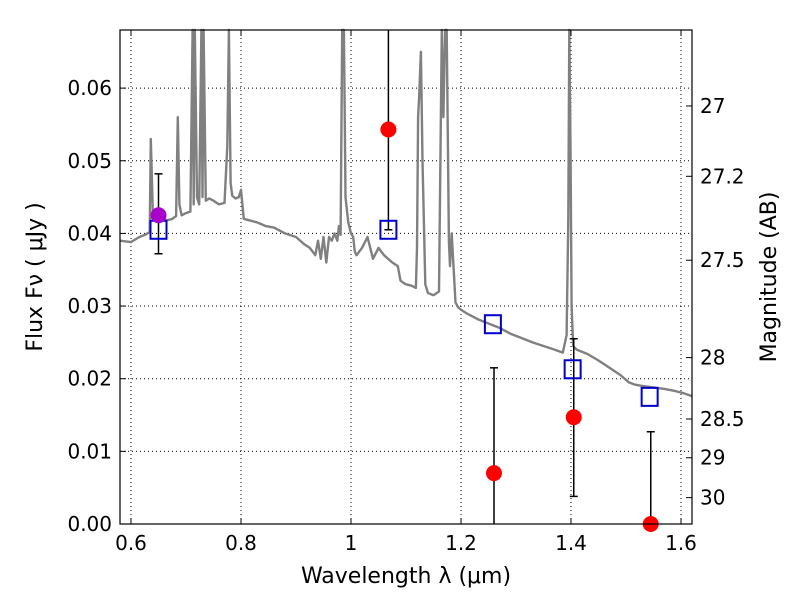 The height and width of the screenshot is (600, 800). What do you see at coordinates (406, 576) in the screenshot?
I see `x-axis-label: Wavelength λ (μm)` at bounding box center [406, 576].